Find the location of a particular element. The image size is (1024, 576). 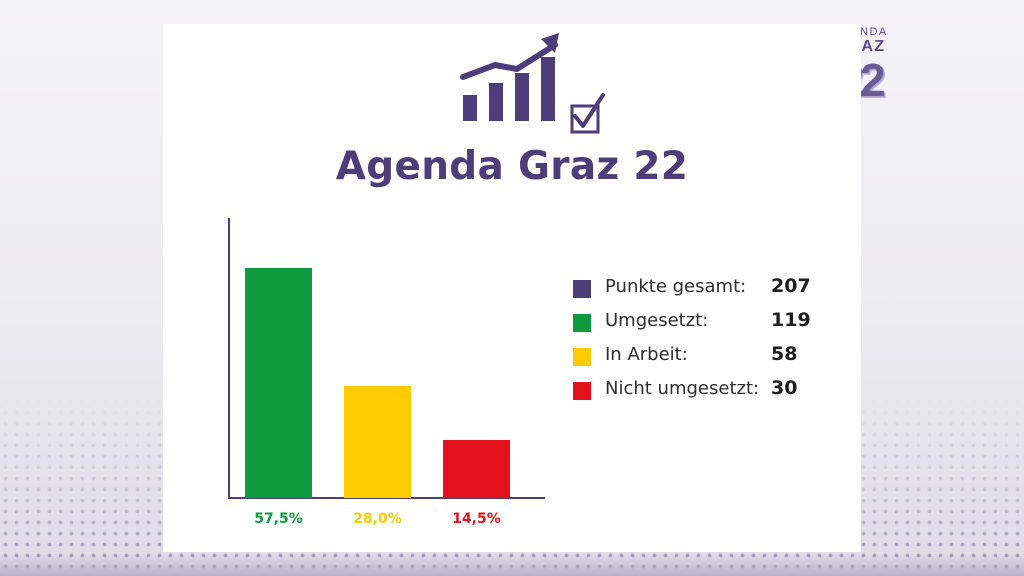

bar-value-label-3: 14,5% is located at coordinates (476, 519).